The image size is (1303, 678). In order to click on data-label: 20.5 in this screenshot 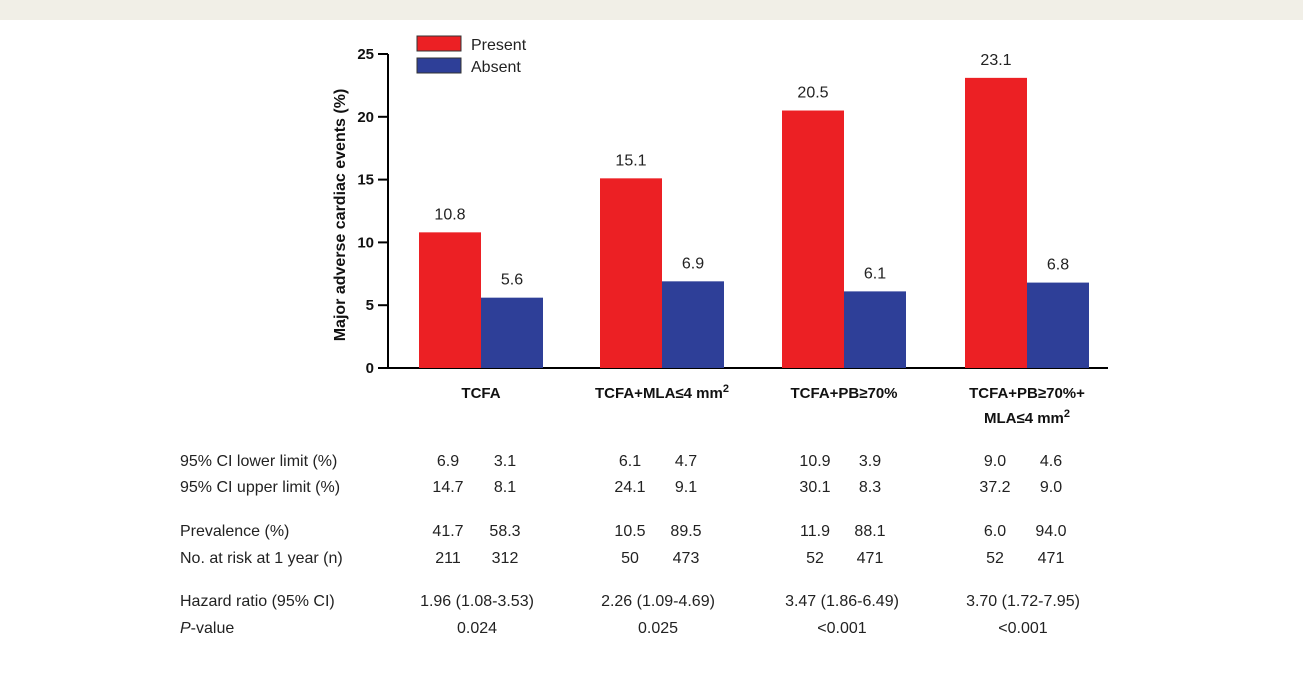, I will do `click(812, 93)`.